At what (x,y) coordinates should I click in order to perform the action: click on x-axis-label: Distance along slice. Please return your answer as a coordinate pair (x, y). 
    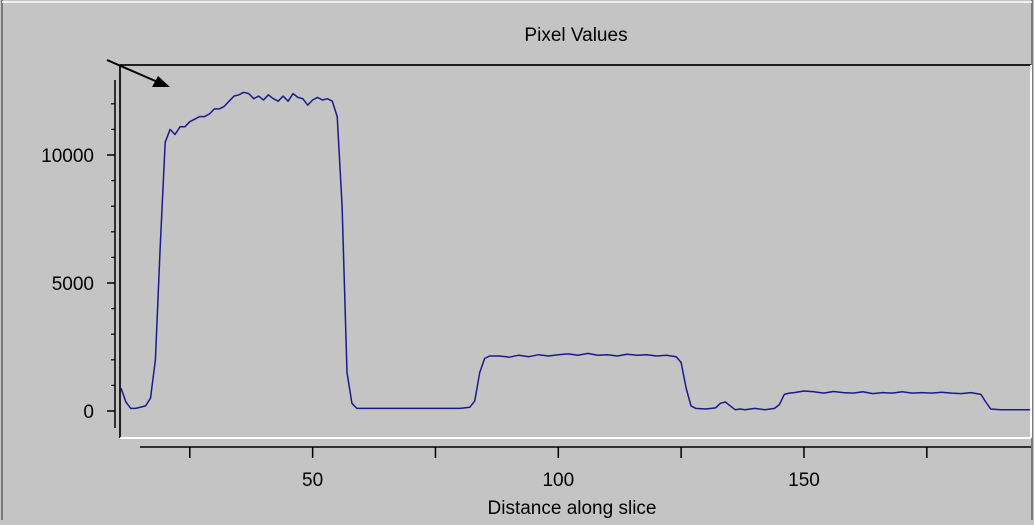
    Looking at the image, I should click on (572, 508).